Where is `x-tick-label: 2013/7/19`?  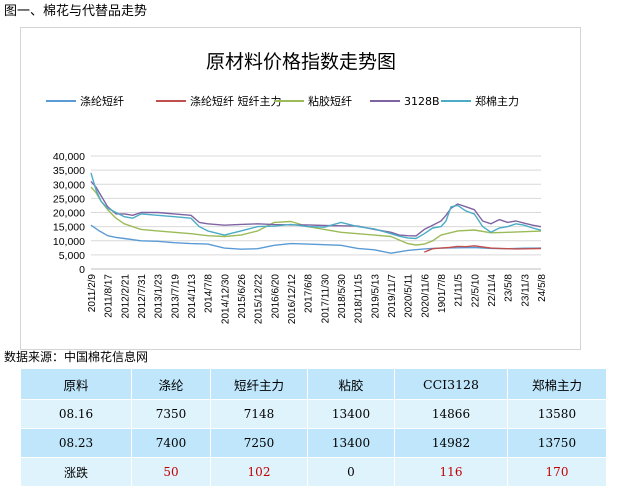
x-tick-label: 2013/7/19 is located at coordinates (175, 296).